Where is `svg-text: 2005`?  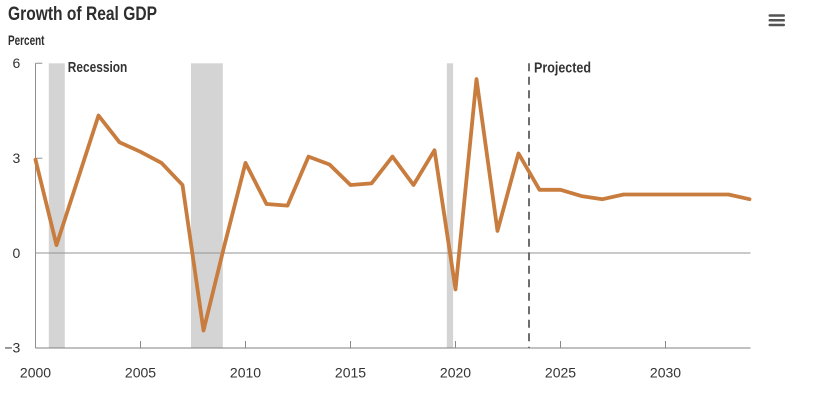 svg-text: 2005 is located at coordinates (140, 373).